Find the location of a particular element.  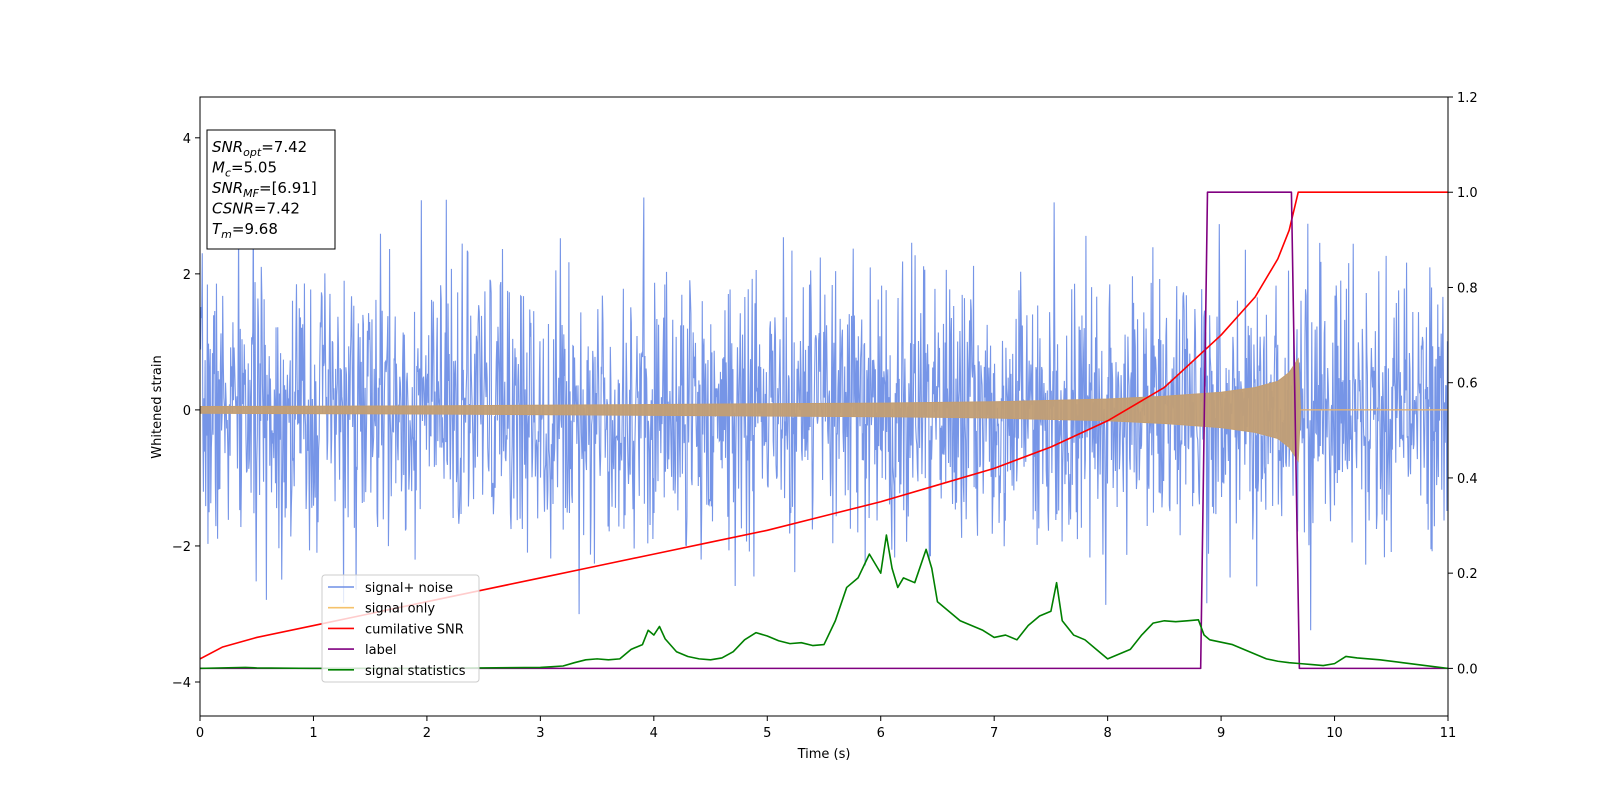

y-tick-label: 0 is located at coordinates (187, 411).